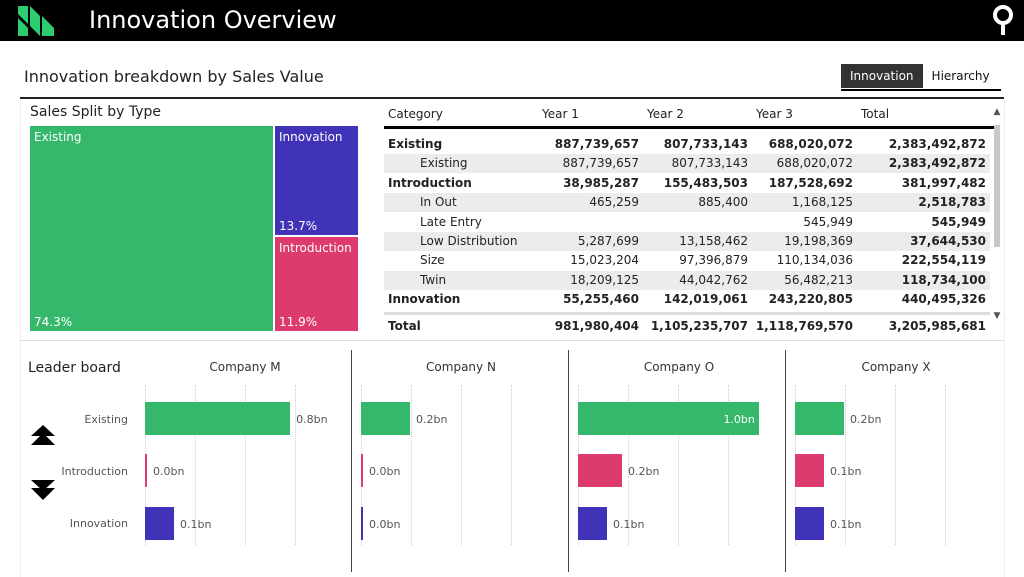 Image resolution: width=1024 pixels, height=577 pixels. What do you see at coordinates (312, 419) in the screenshot?
I see `bar-value-label: 0.8bn` at bounding box center [312, 419].